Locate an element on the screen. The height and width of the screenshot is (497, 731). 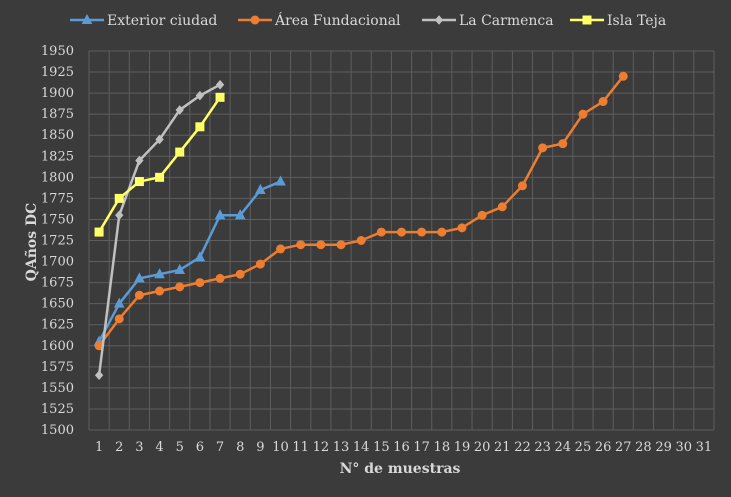
y-tick-label: 1500 is located at coordinates (57, 430).